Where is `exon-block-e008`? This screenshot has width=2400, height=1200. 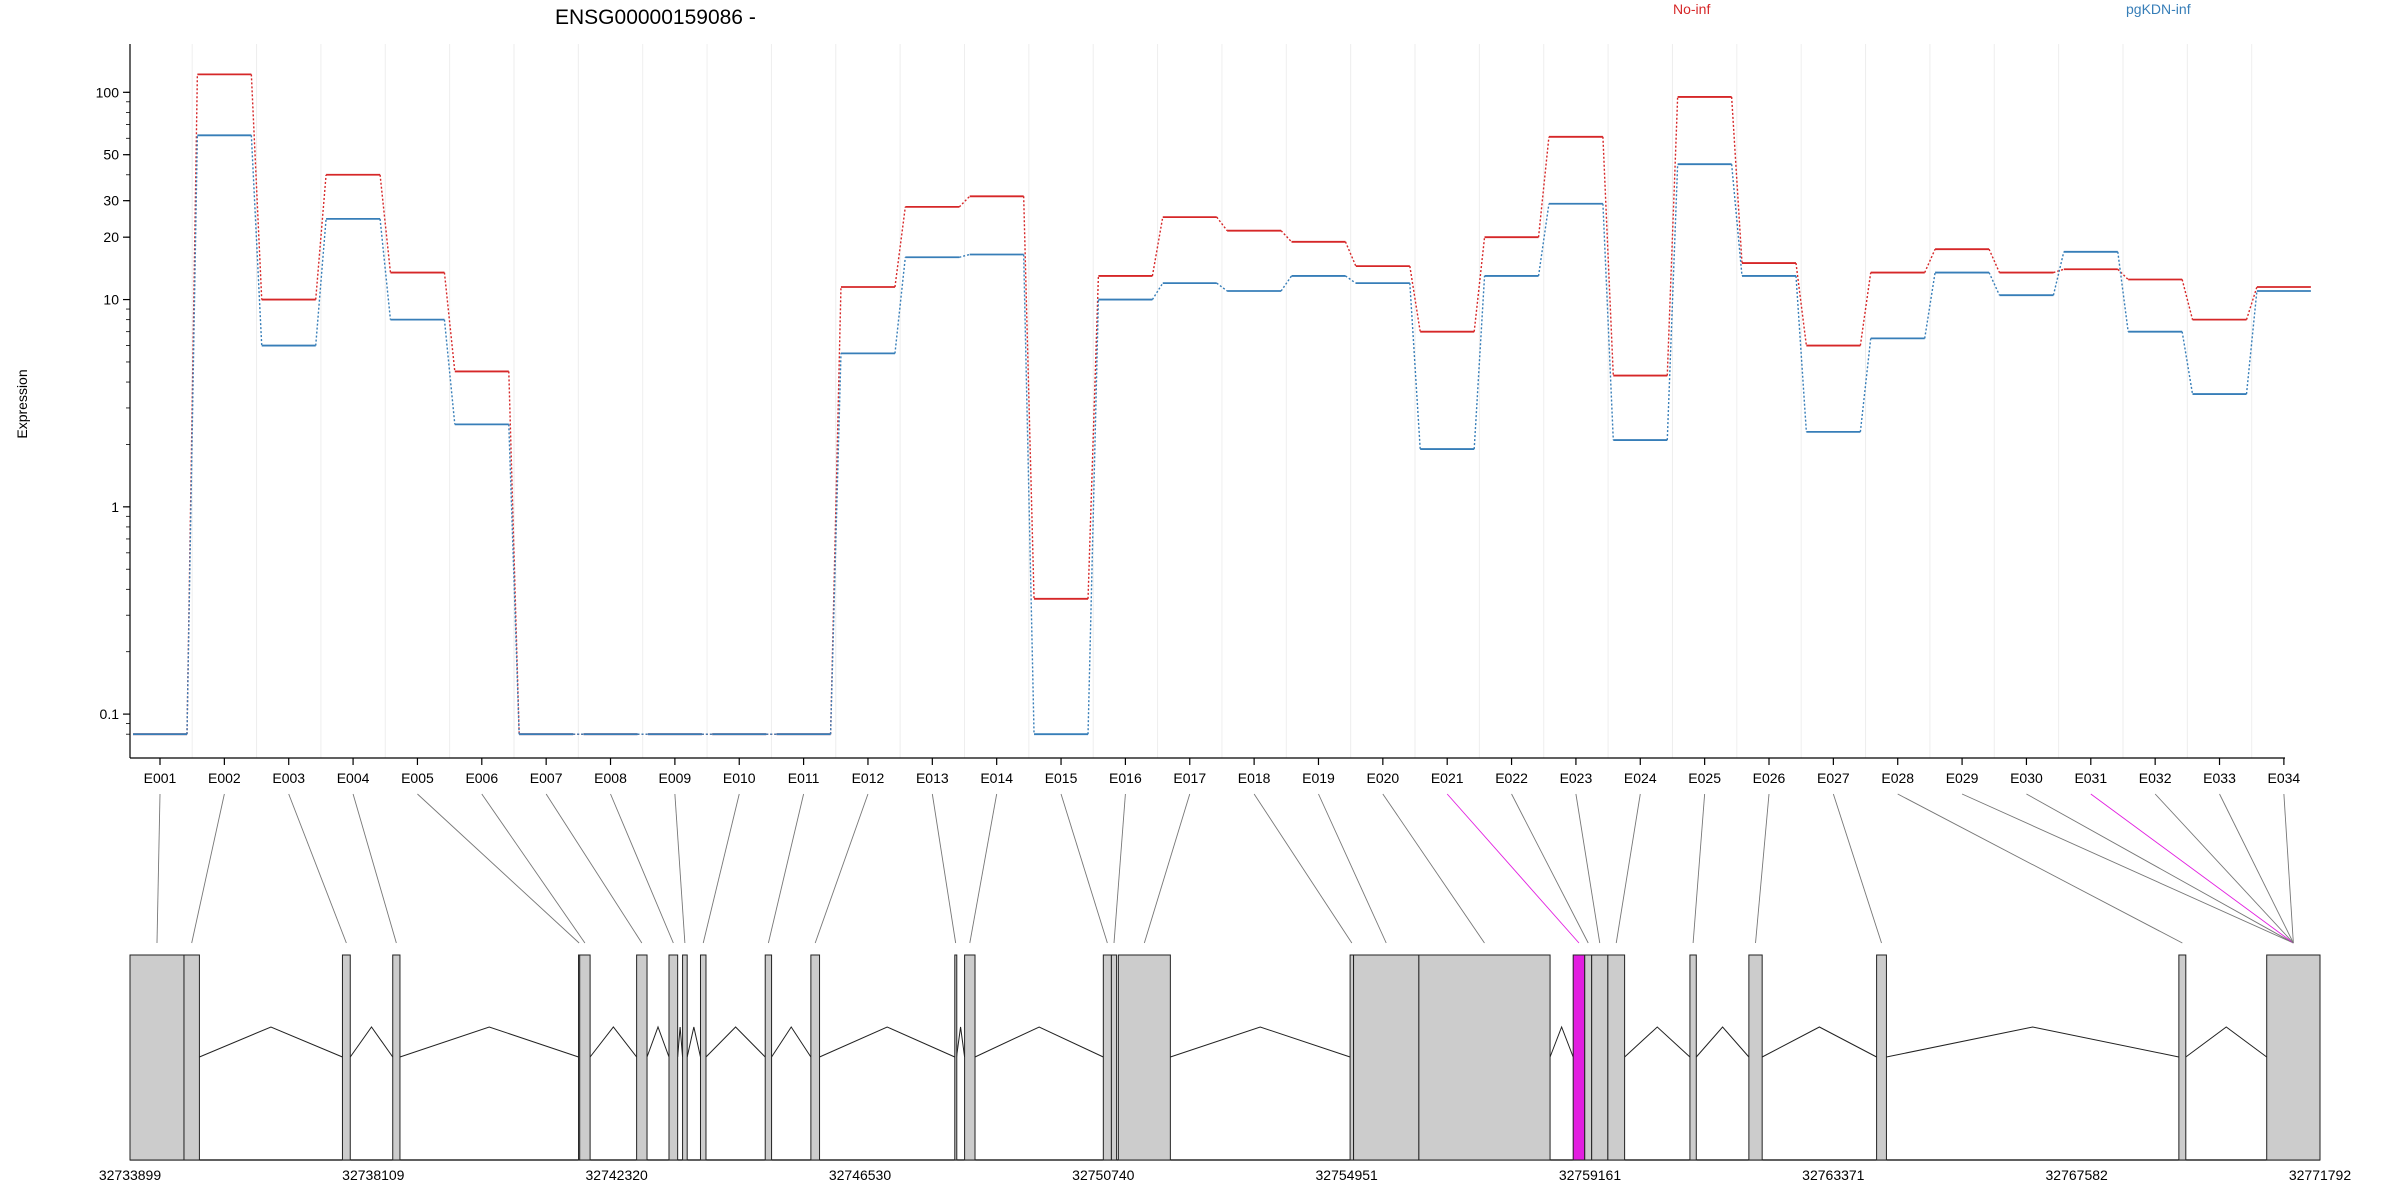 exon-block-e008 is located at coordinates (673, 1057).